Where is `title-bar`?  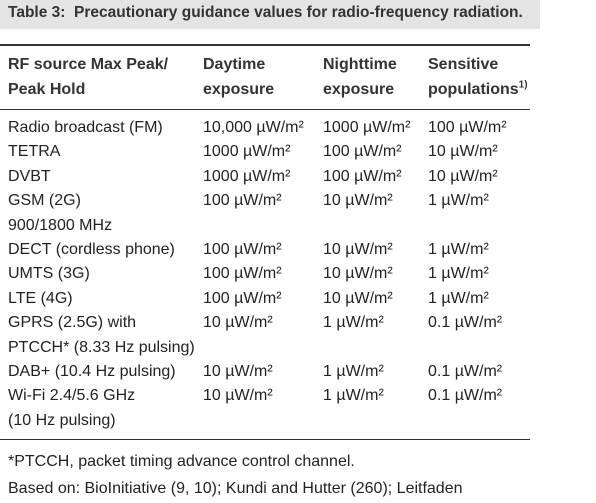 title-bar is located at coordinates (270, 14).